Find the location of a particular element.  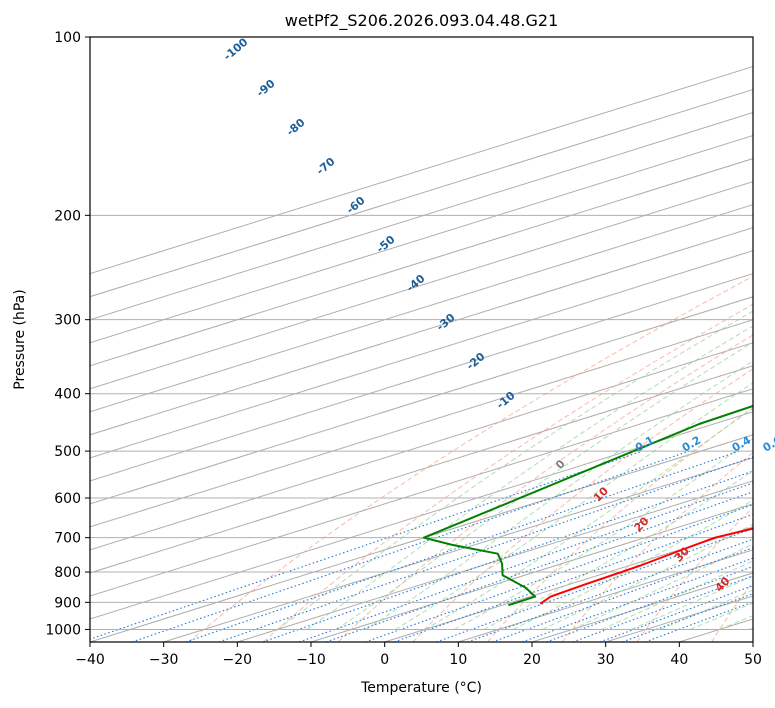

y-tick-label: 100 is located at coordinates (67, 38).